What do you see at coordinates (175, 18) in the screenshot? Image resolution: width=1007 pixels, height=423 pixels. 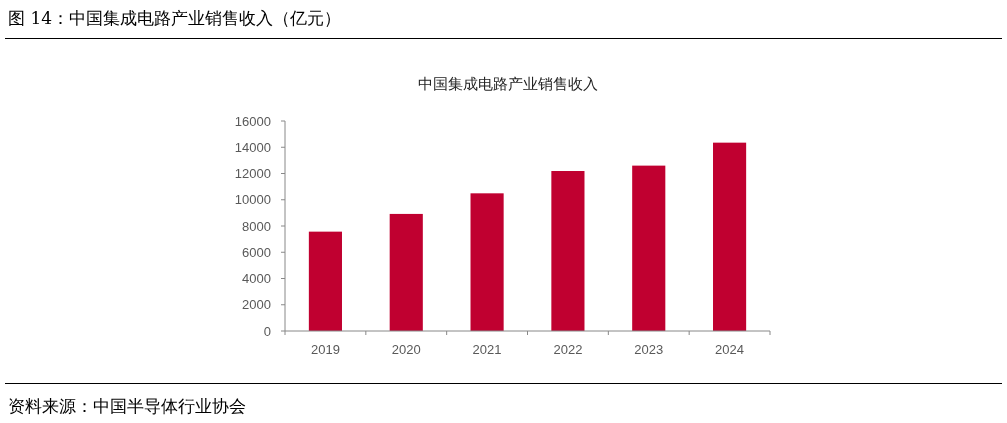 I see `caption: 图 14：中国集成电路产业销售收入（亿元）` at bounding box center [175, 18].